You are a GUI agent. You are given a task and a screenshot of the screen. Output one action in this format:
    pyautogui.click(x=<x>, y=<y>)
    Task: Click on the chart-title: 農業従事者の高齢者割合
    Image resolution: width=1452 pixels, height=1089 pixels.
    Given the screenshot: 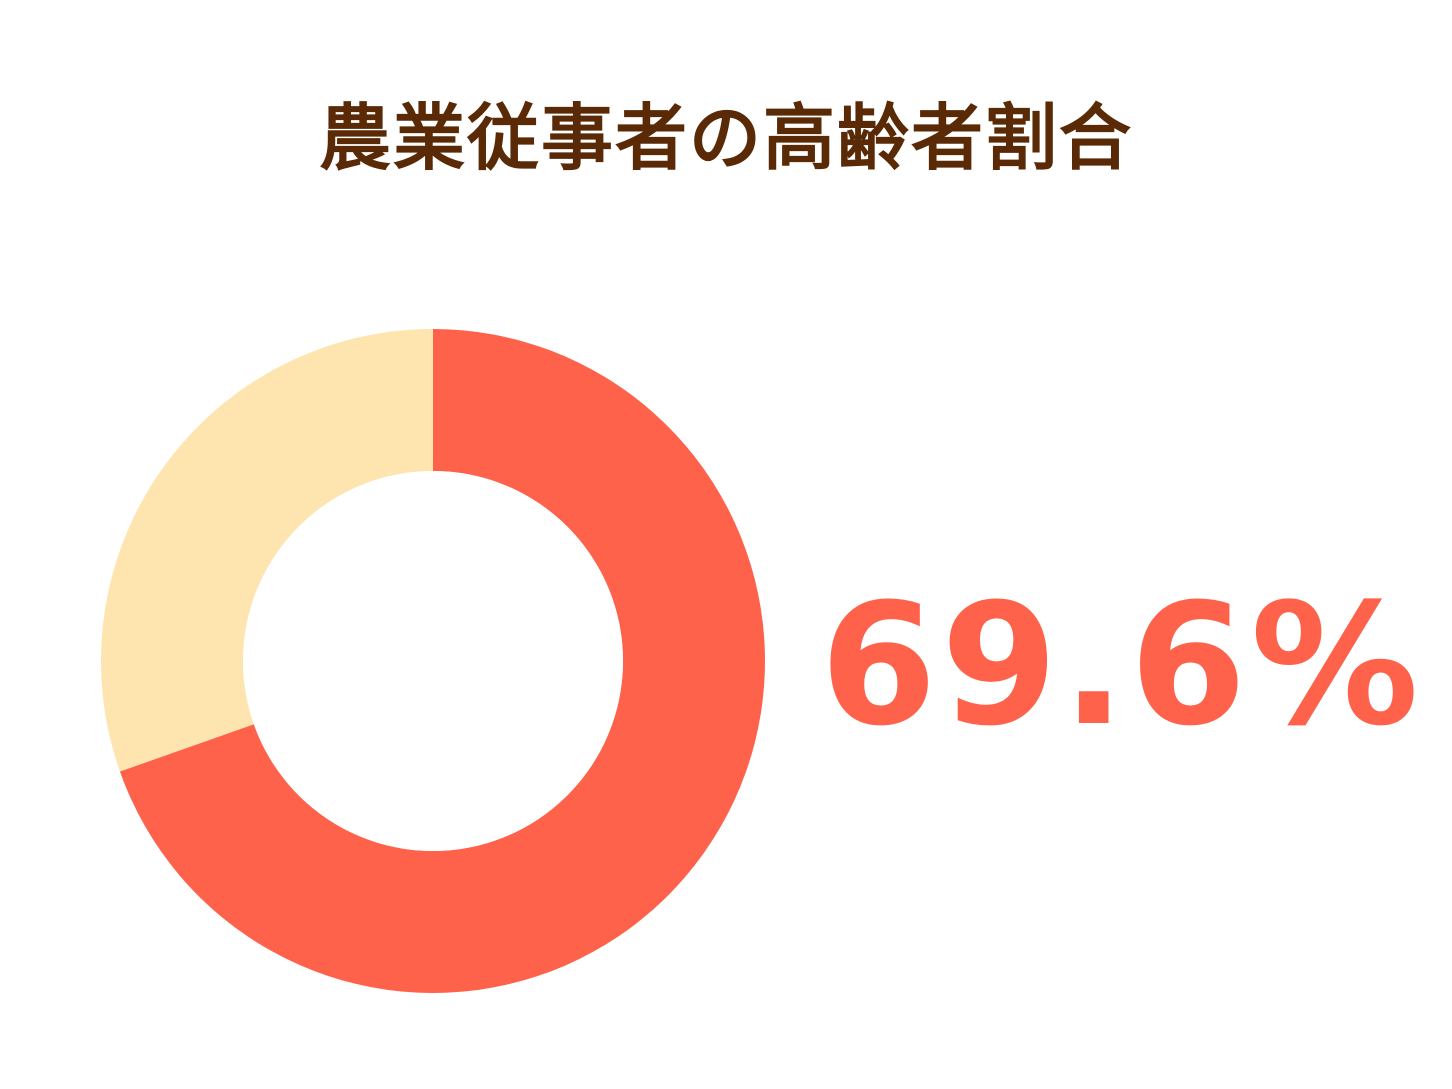 What is the action you would take?
    pyautogui.click(x=725, y=138)
    